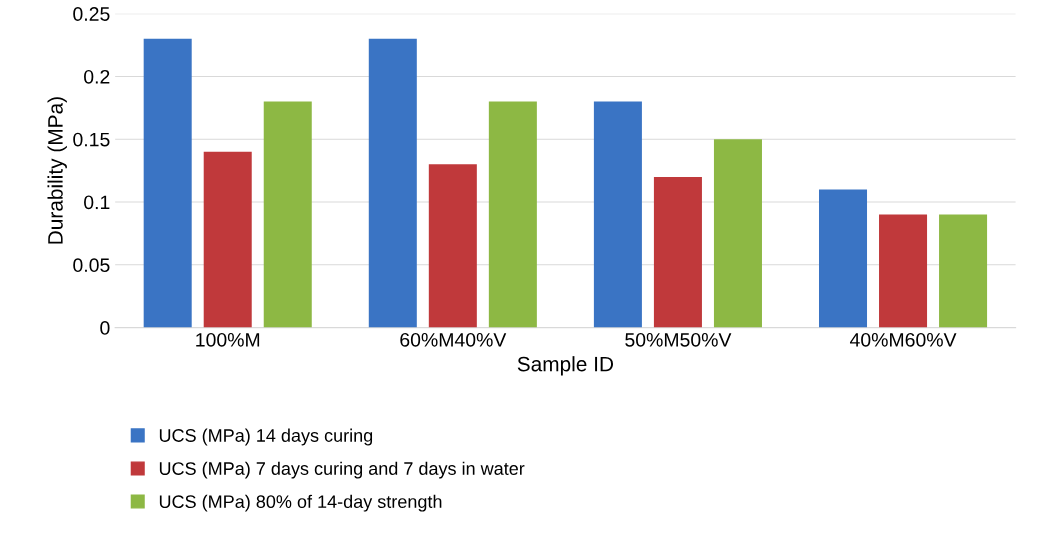  Describe the element at coordinates (91, 265) in the screenshot. I see `y-tick-label: 0.05` at that location.